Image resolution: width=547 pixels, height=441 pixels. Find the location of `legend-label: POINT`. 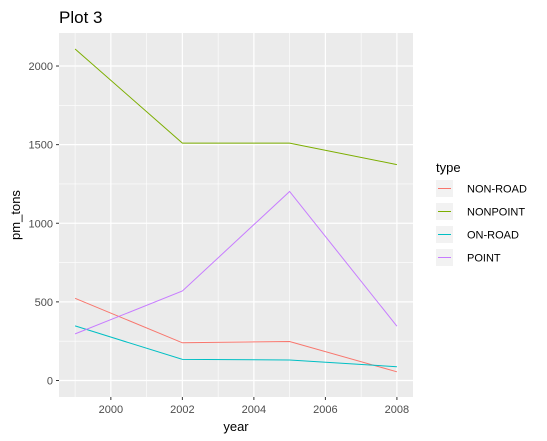

legend-label: POINT is located at coordinates (484, 259).